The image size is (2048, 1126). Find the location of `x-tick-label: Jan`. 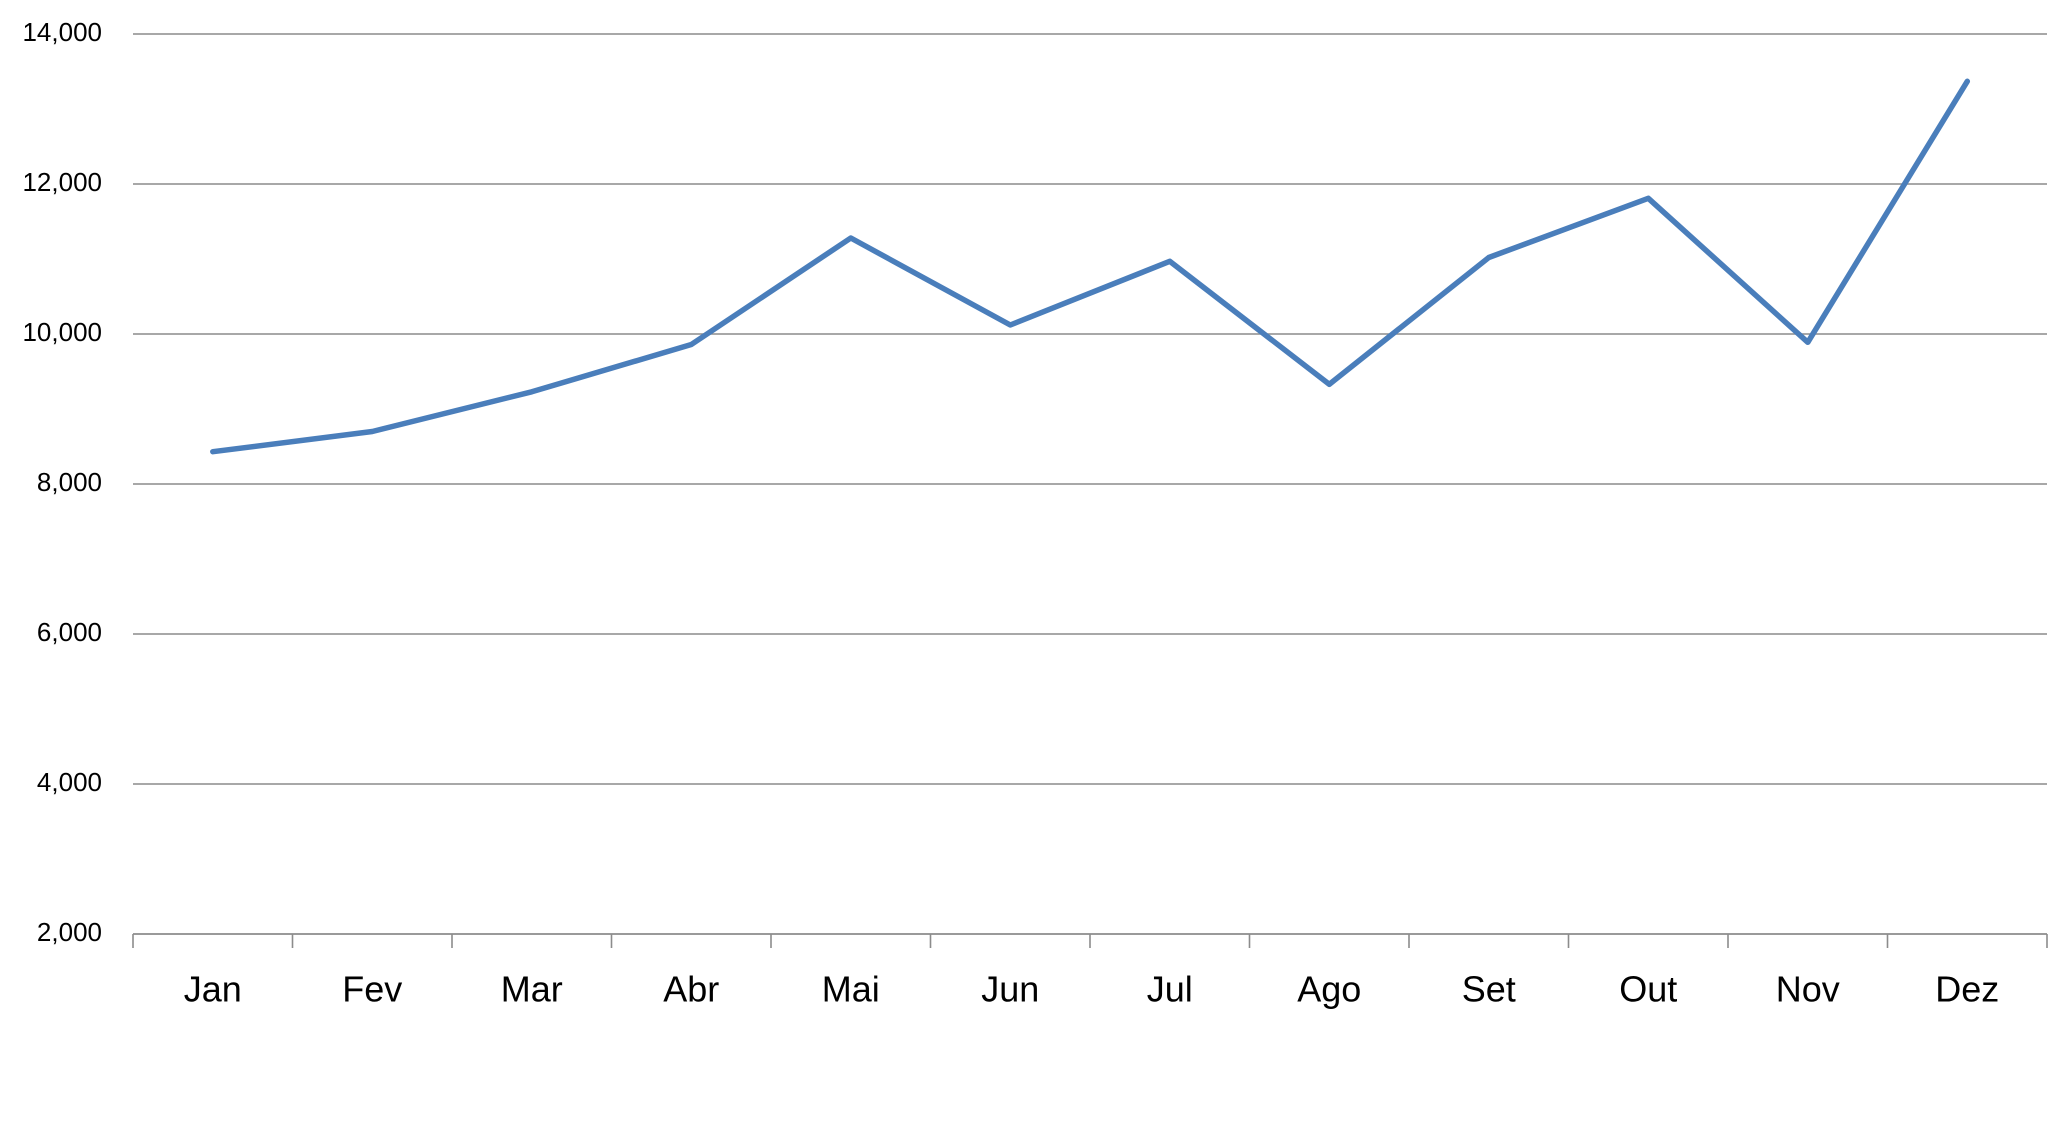

x-tick-label: Jan is located at coordinates (213, 989).